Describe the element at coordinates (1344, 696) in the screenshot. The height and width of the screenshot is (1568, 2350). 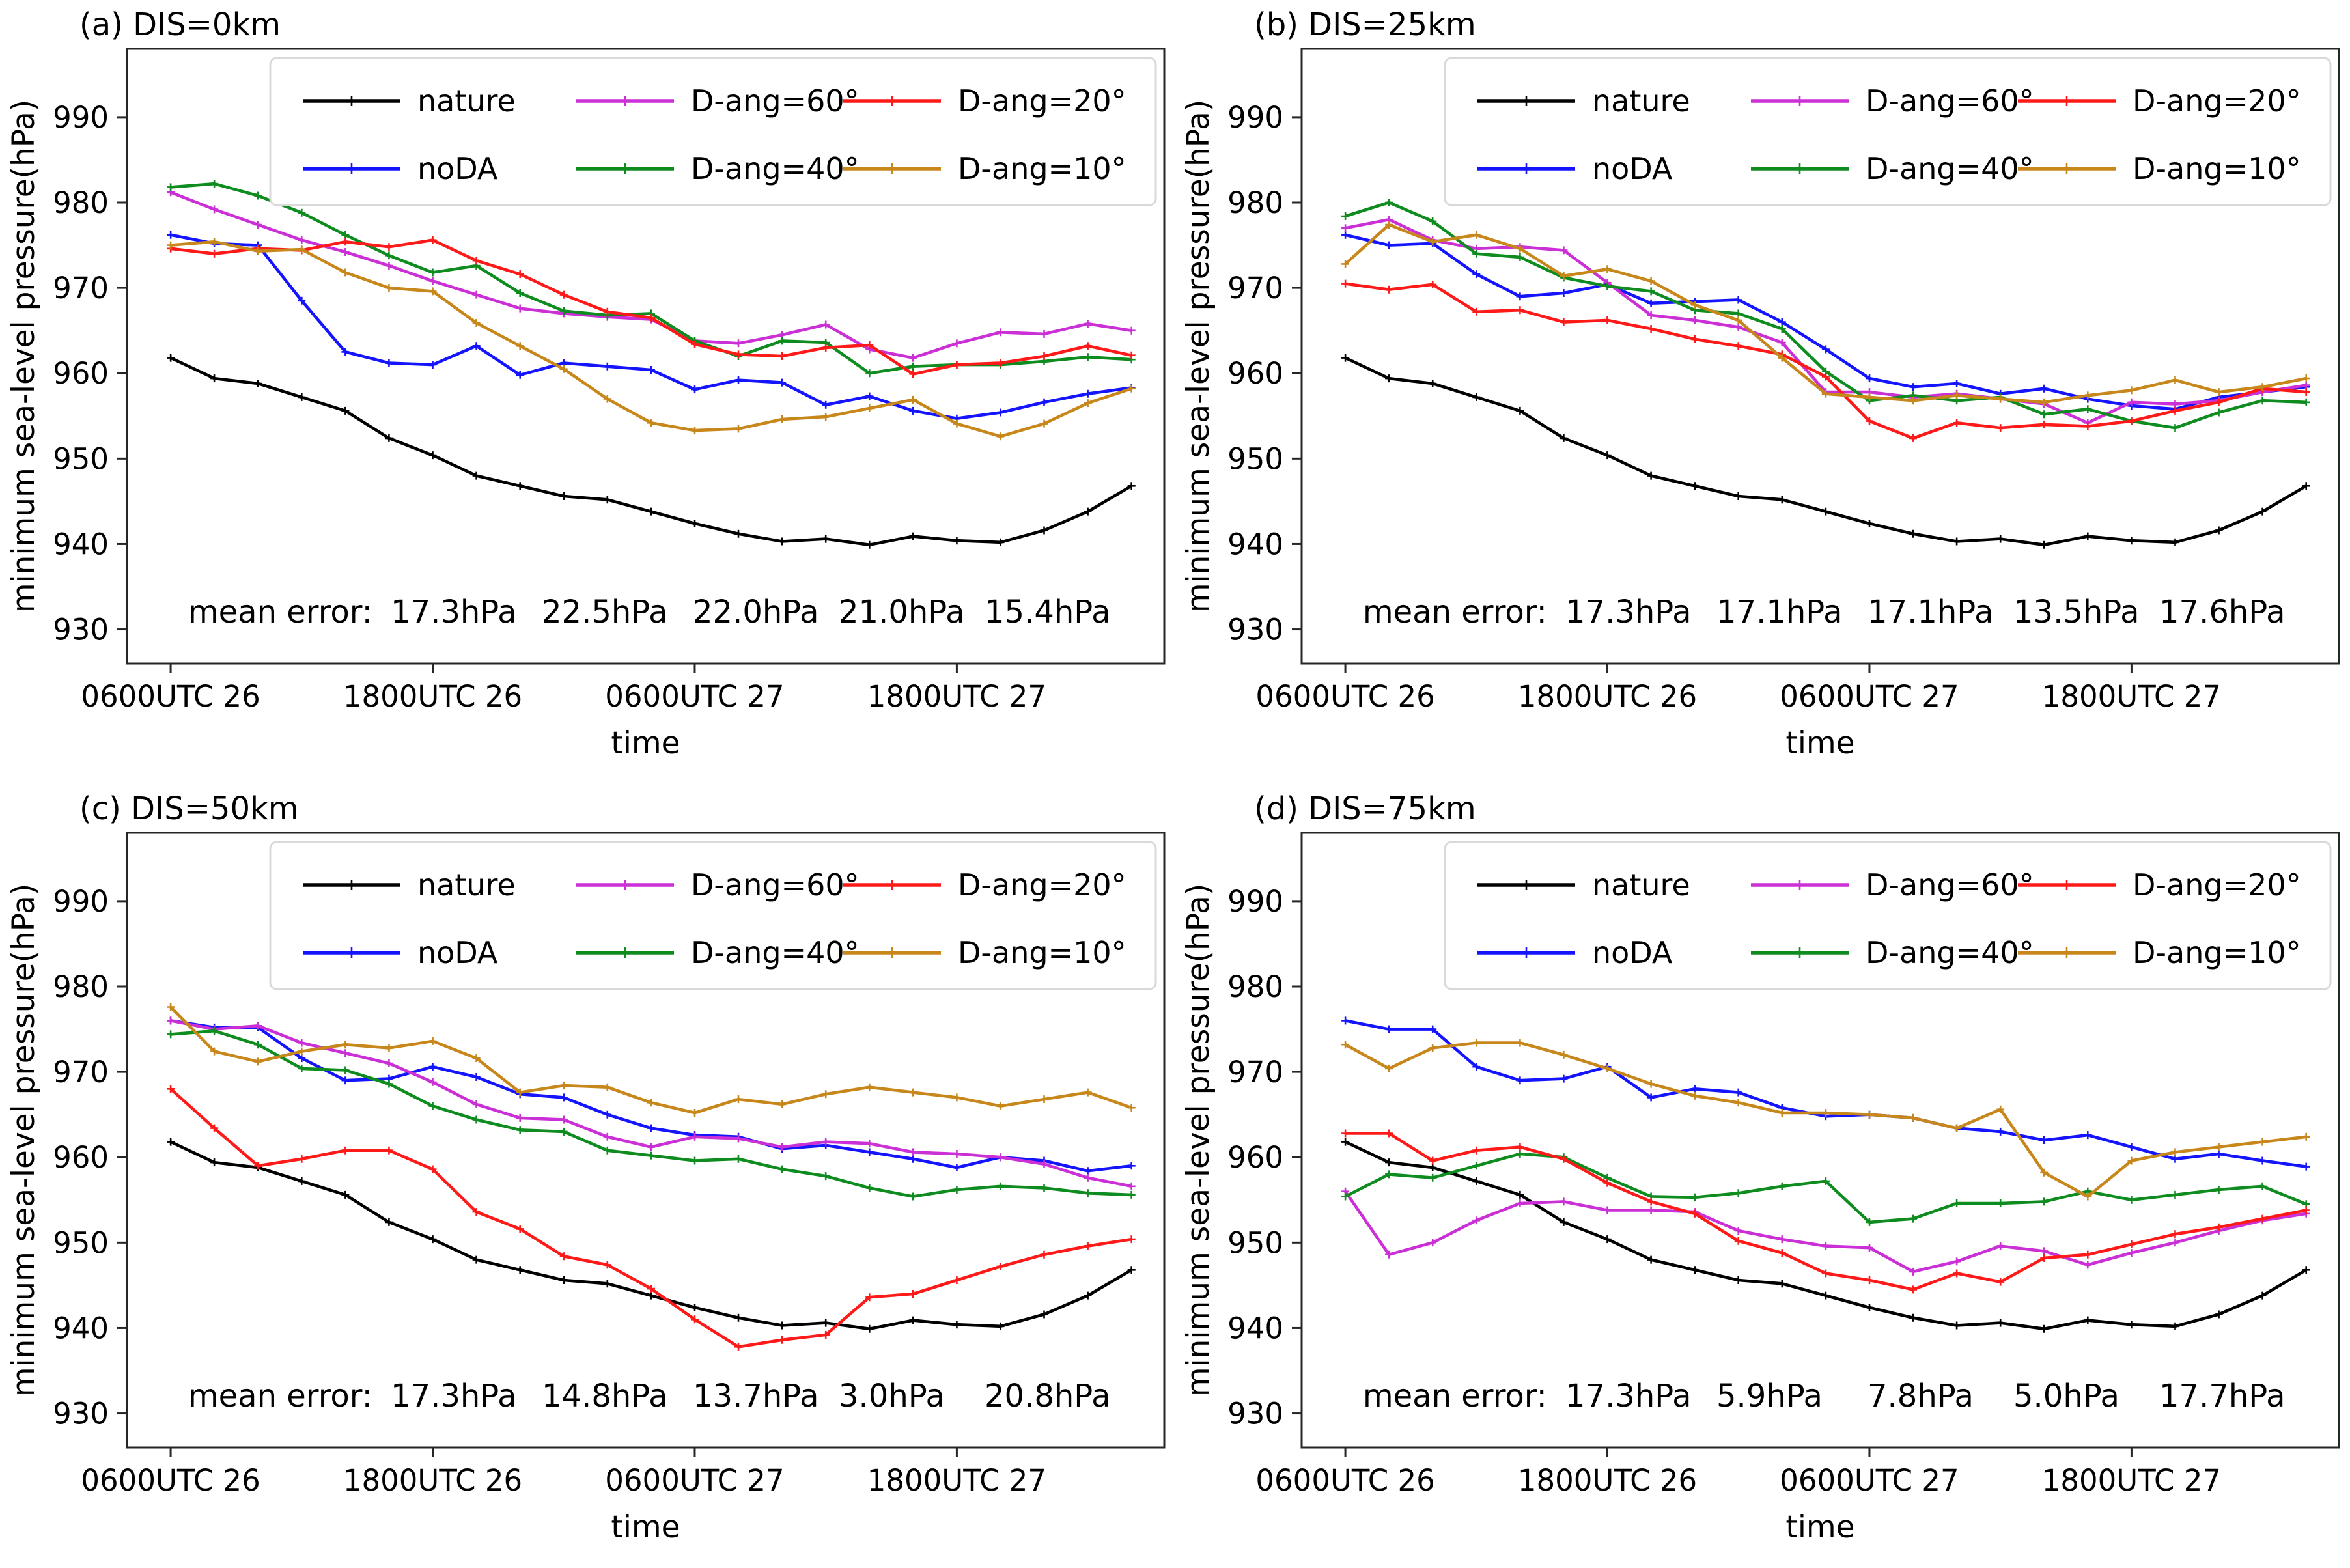
I see `x-tick-label: 0600UTC 26` at that location.